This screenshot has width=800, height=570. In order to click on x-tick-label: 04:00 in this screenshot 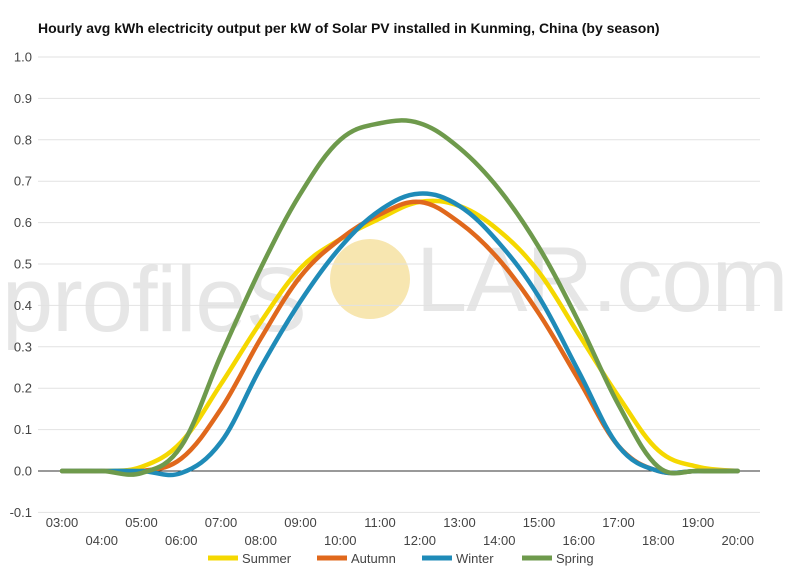, I will do `click(101, 540)`.